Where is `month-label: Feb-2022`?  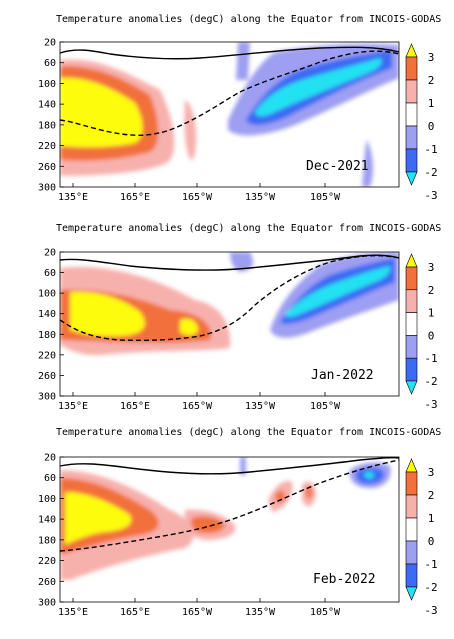
month-label: Feb-2022 is located at coordinates (344, 579).